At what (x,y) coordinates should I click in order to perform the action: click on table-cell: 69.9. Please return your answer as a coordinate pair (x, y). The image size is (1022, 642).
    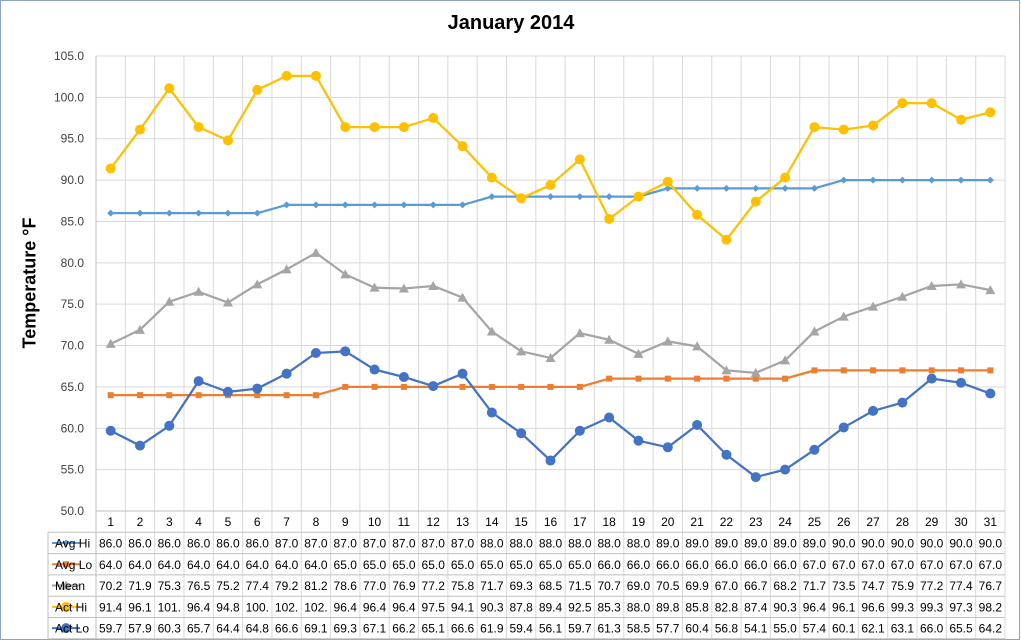
    Looking at the image, I should click on (697, 586).